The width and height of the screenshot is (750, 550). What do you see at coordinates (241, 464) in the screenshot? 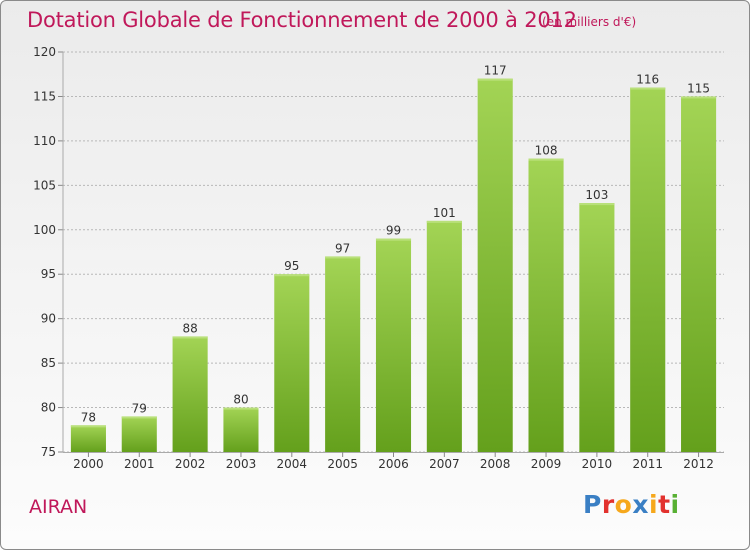
I see `x-tick-label: 2003` at bounding box center [241, 464].